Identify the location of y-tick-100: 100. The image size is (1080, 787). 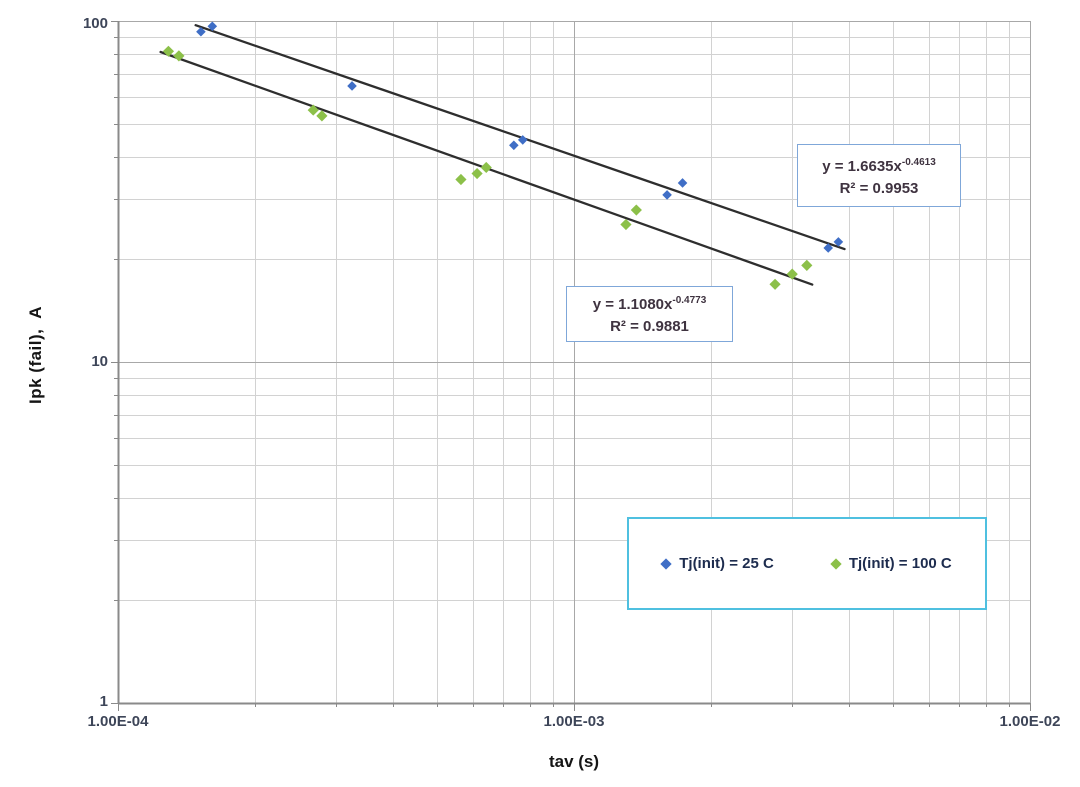
(95, 23).